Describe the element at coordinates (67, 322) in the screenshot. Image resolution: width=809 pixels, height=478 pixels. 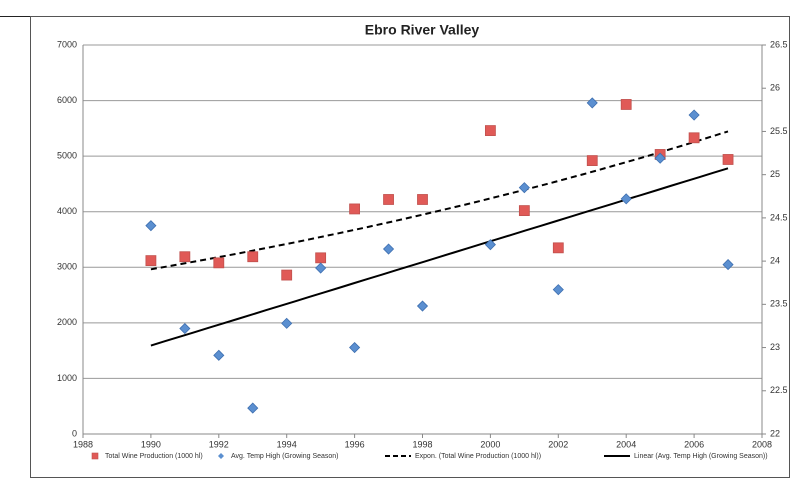
I see `y-tick-label: 2000` at that location.